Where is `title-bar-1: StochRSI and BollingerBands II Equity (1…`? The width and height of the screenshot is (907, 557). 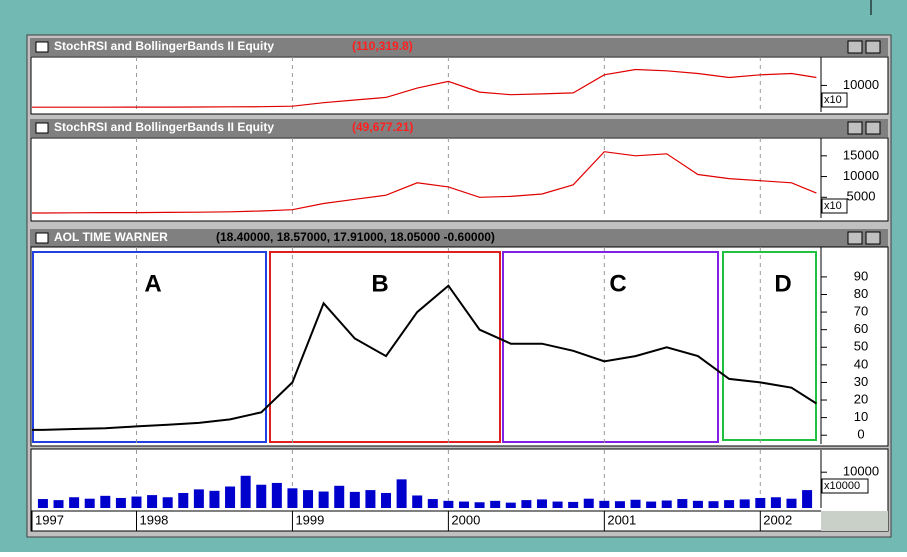 title-bar-1: StochRSI and BollingerBands II Equity (1… is located at coordinates (459, 47).